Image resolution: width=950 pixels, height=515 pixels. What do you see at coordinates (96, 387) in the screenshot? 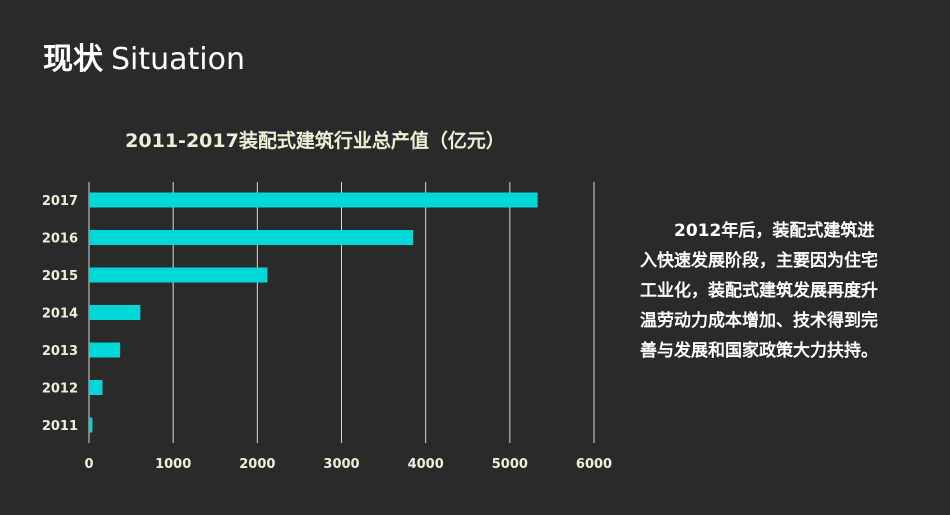
I see `bar-2012` at bounding box center [96, 387].